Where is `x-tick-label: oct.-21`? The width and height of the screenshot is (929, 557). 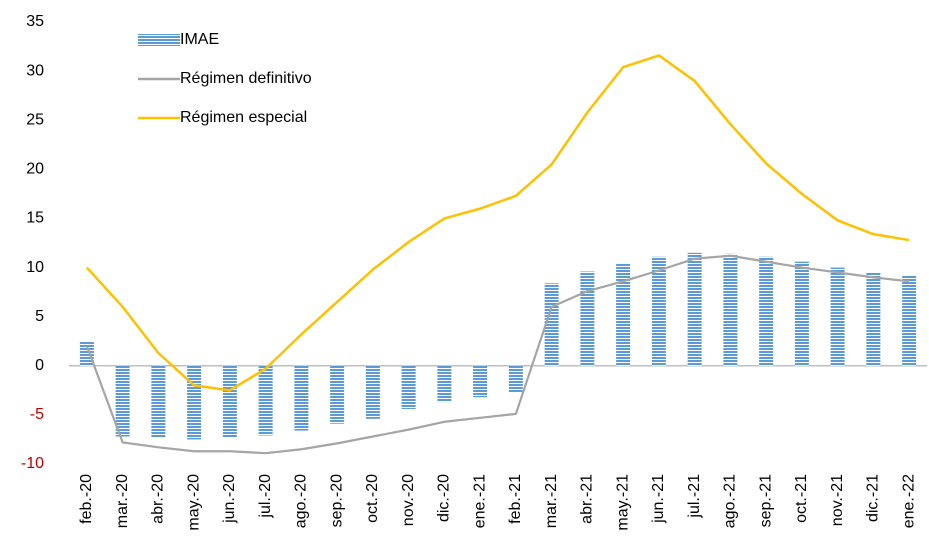 x-tick-label: oct.-21 is located at coordinates (801, 498).